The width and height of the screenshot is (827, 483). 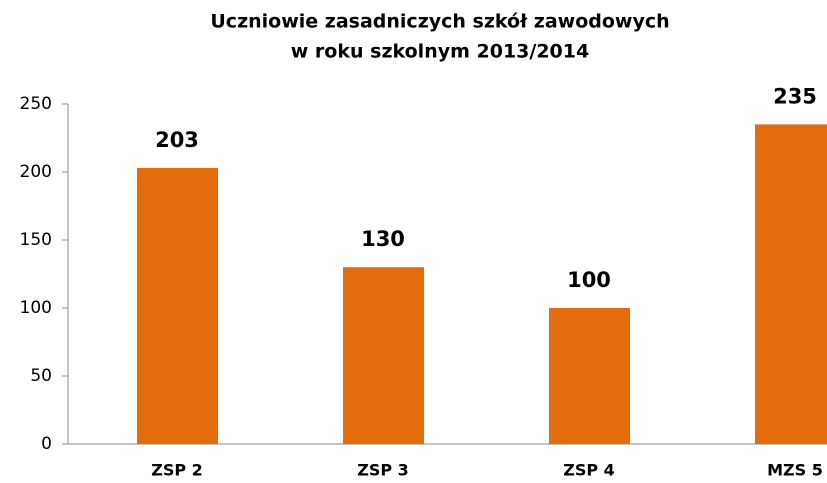 I want to click on value-label: 203, so click(x=177, y=140).